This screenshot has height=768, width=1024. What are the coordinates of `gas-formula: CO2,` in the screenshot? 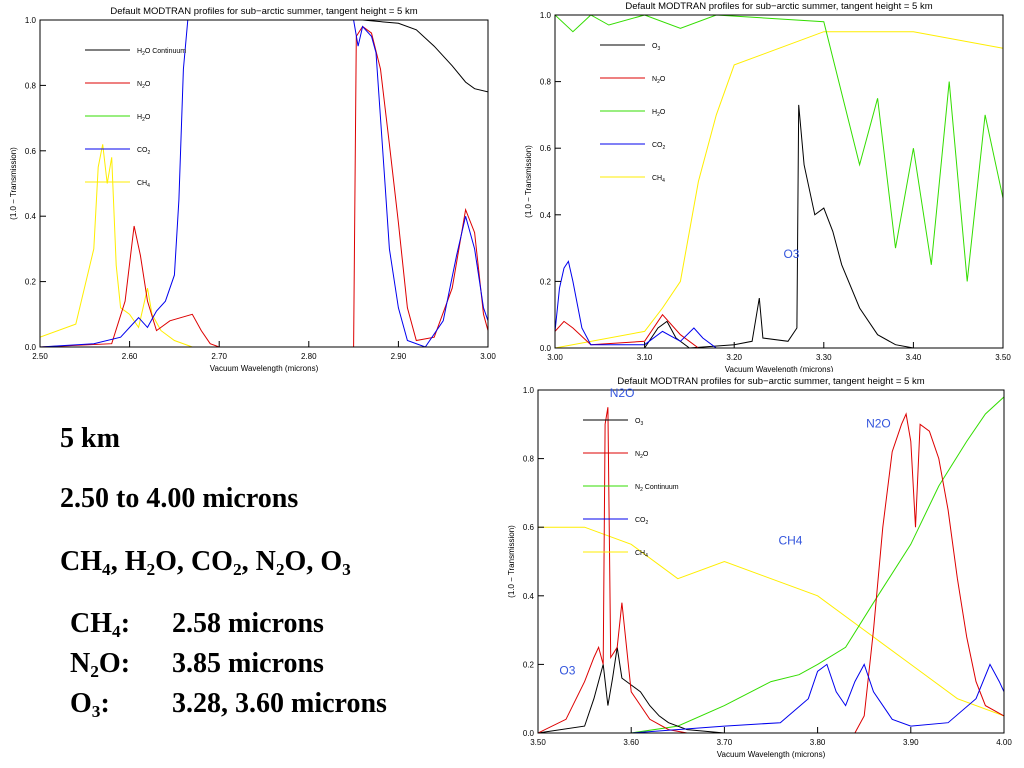 It's located at (223, 563).